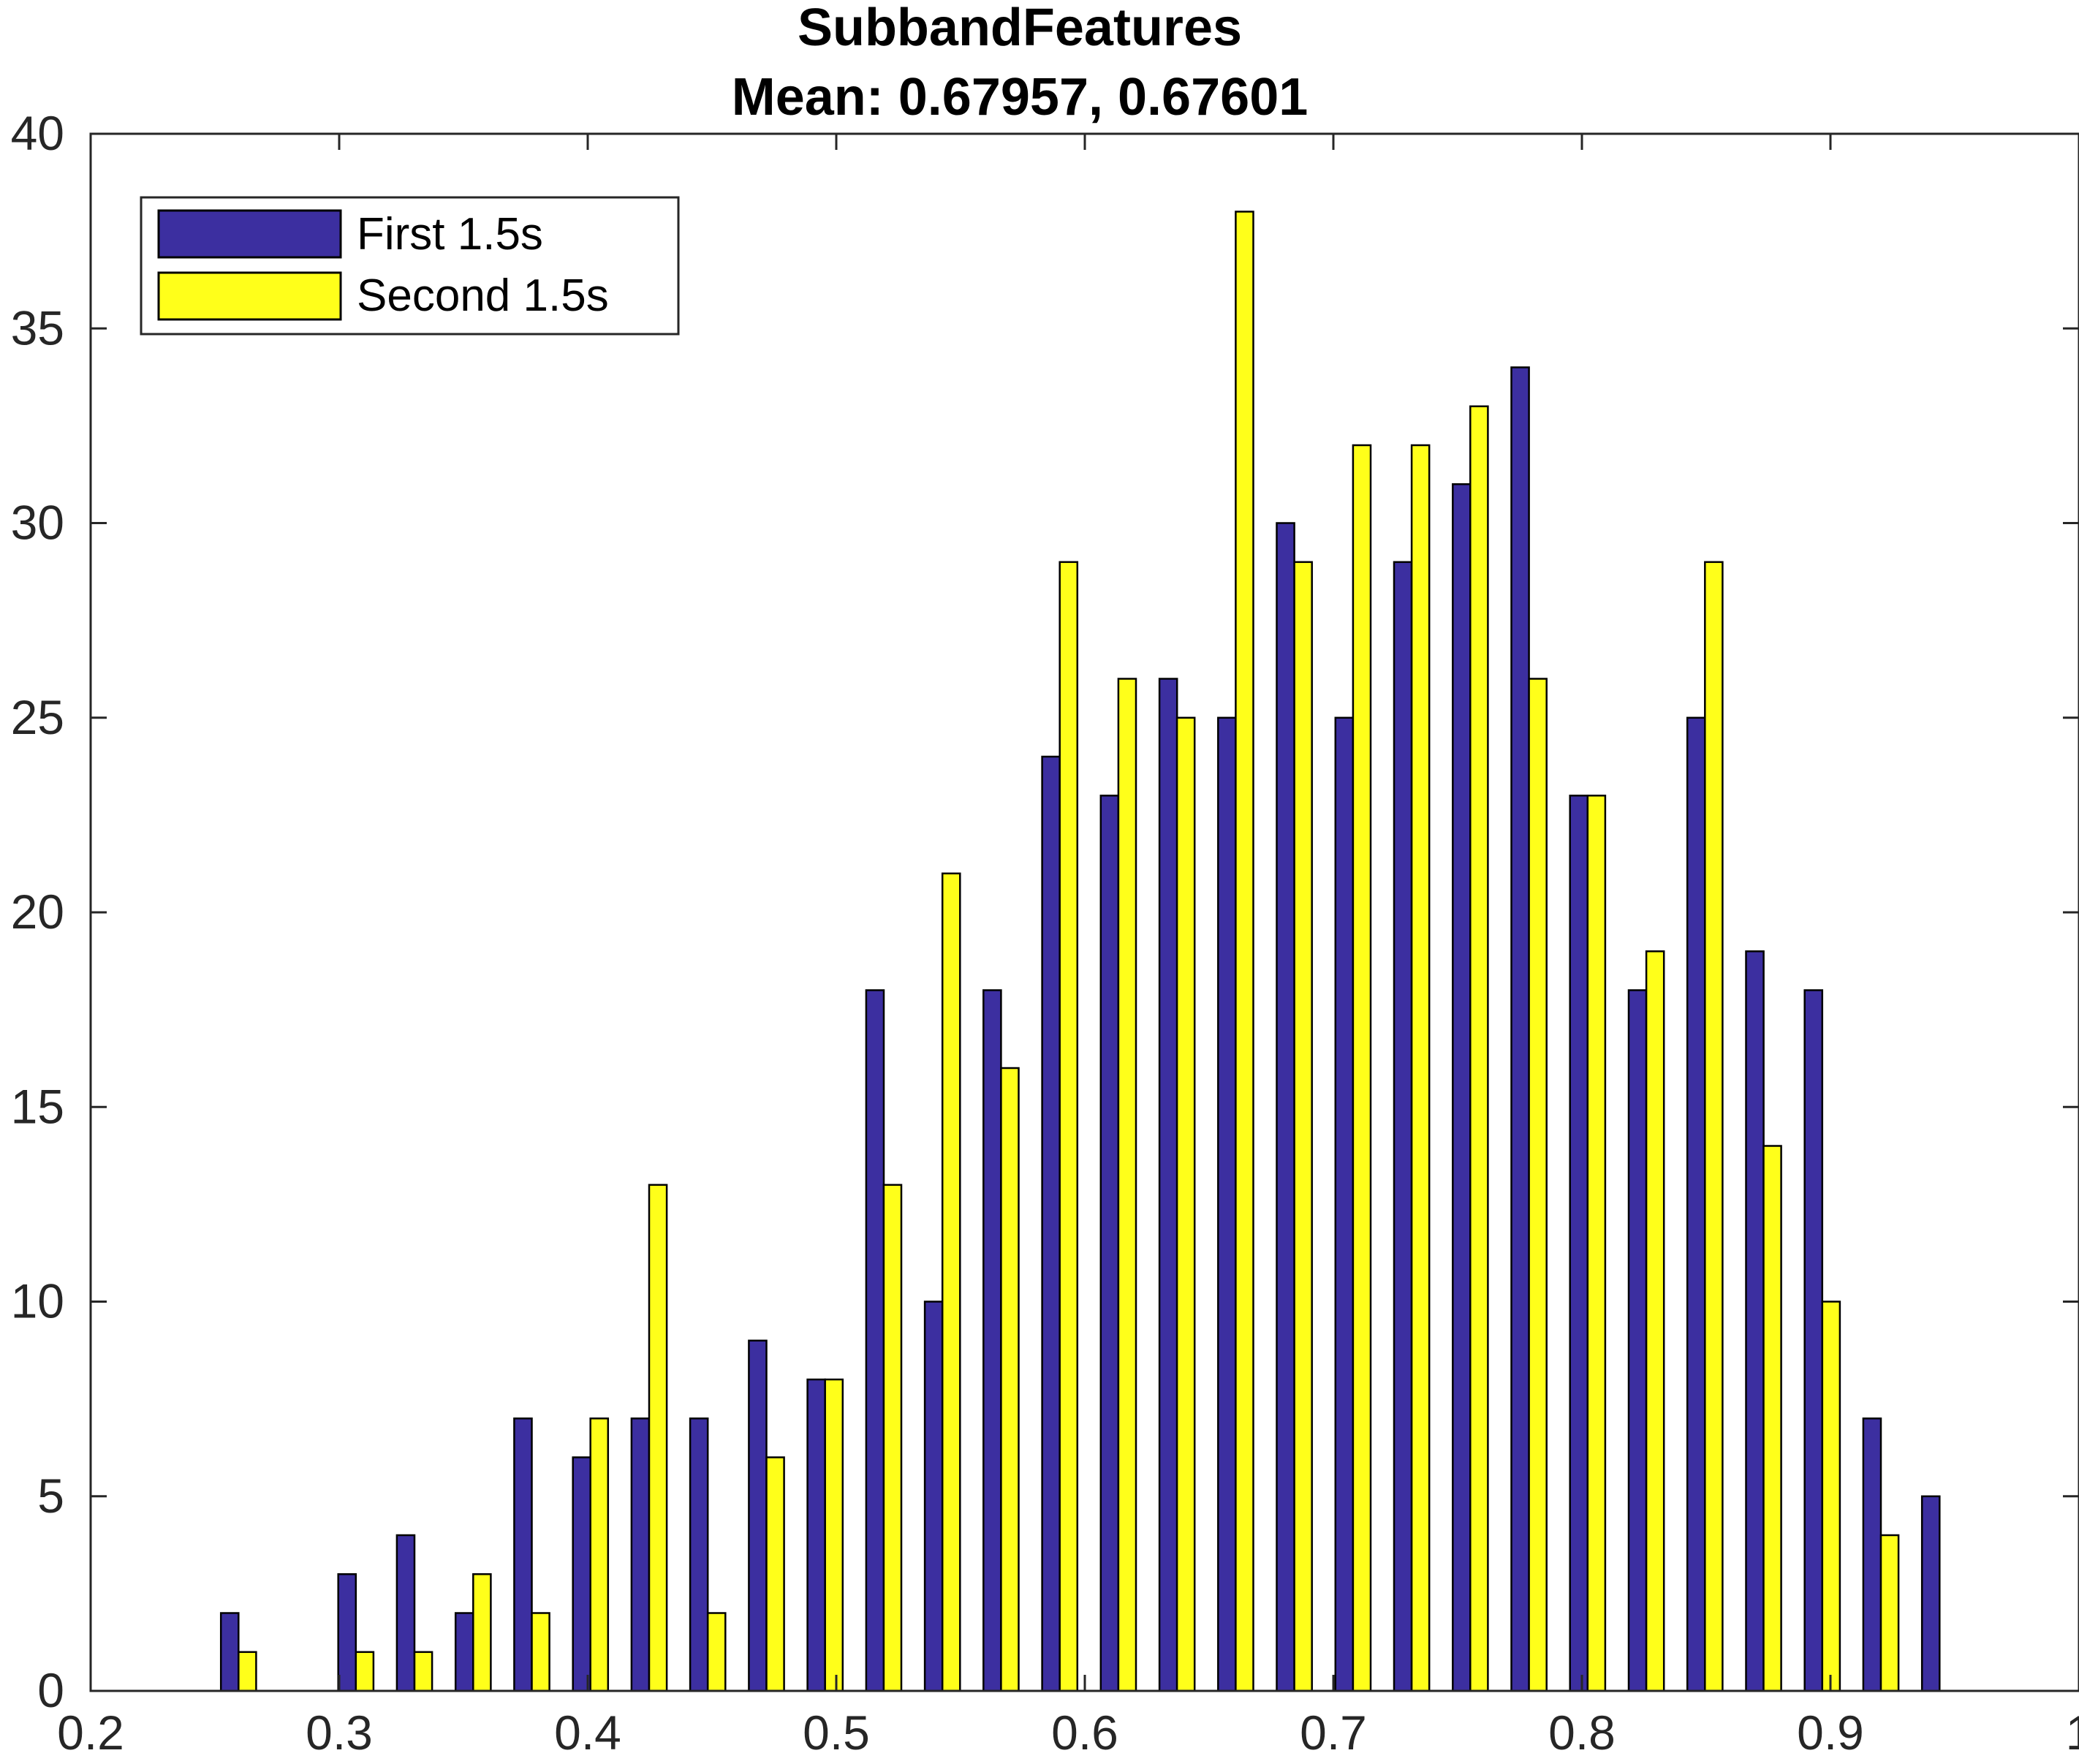  What do you see at coordinates (1021, 97) in the screenshot?
I see `chart-title-line-2: Mean: 0.67957, 0.67601` at bounding box center [1021, 97].